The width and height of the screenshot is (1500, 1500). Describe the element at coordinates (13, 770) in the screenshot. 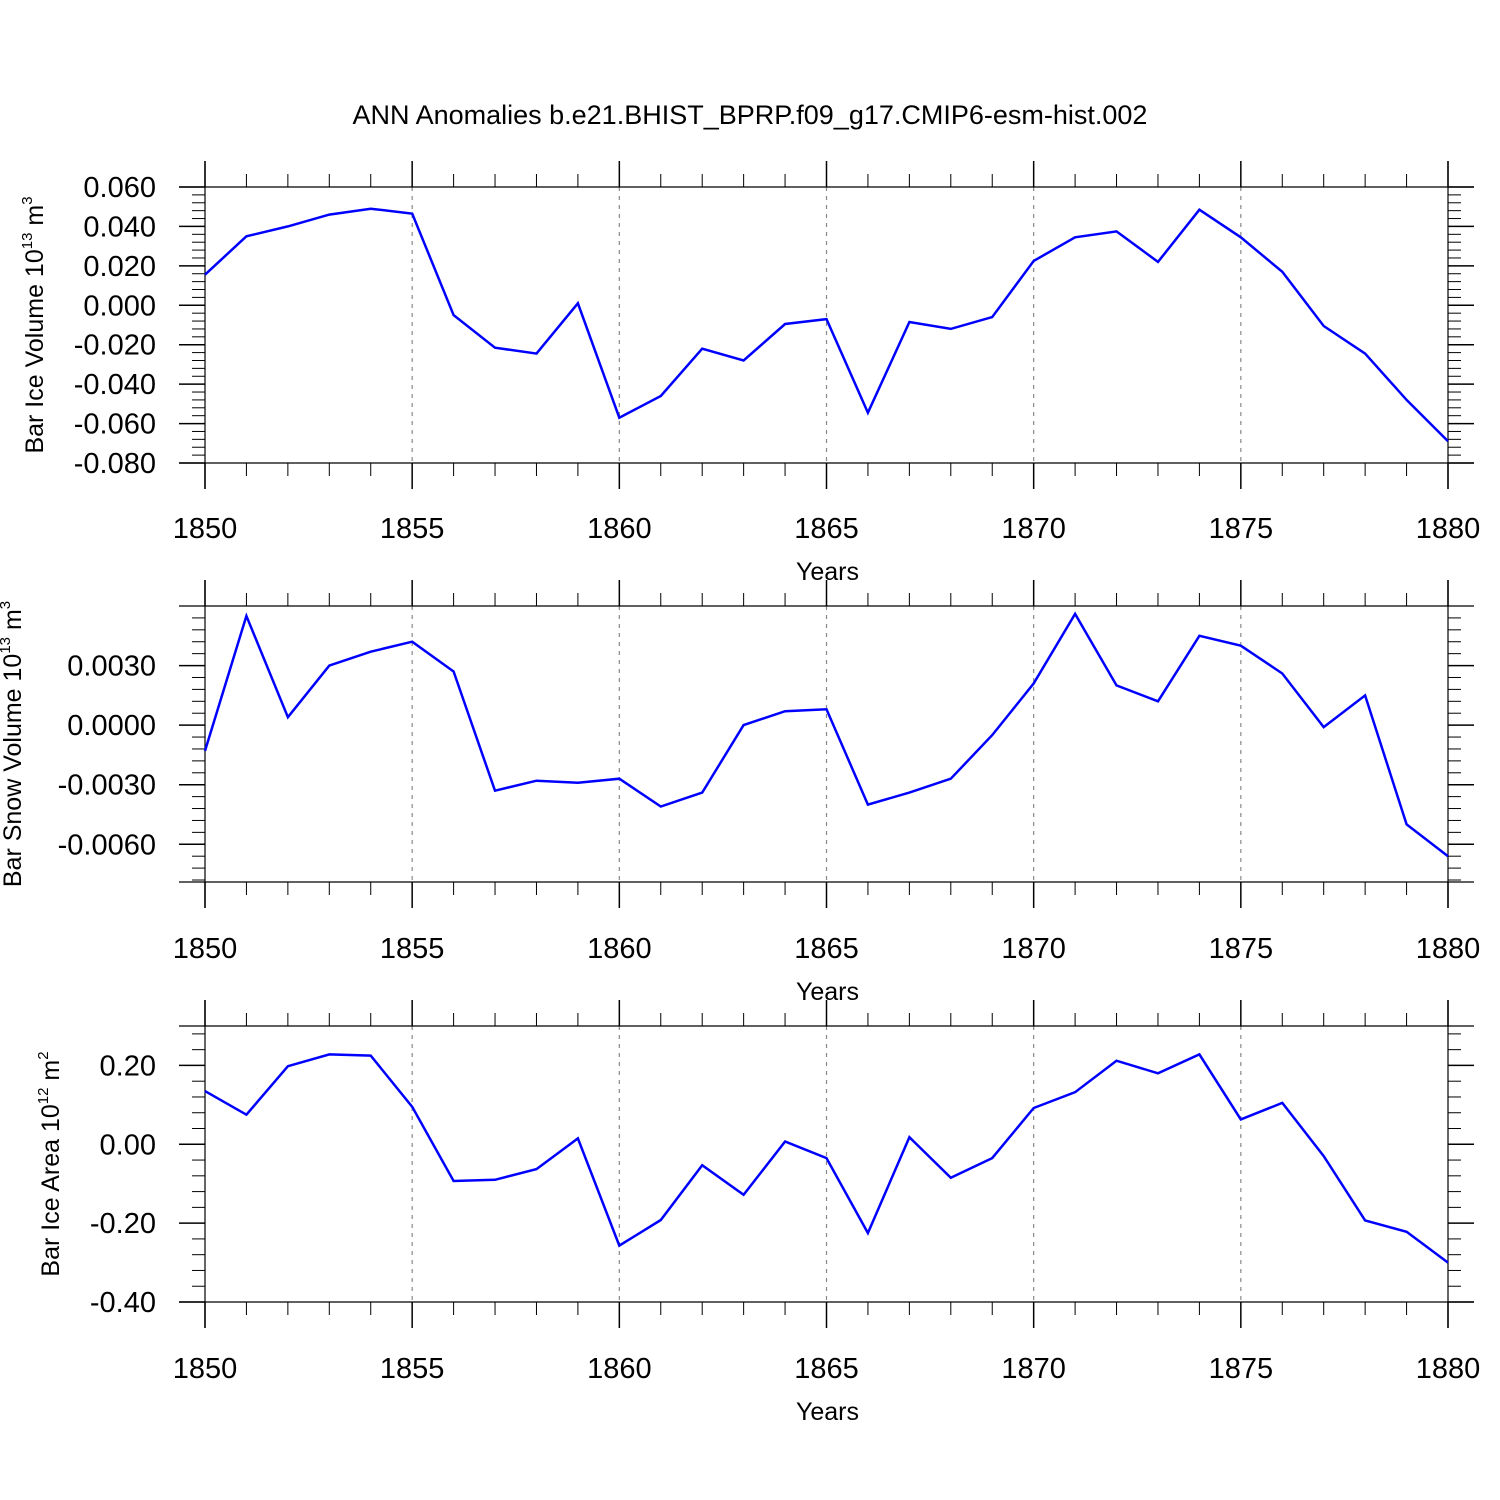

I see `y-label-text: Bar Snow Volume 10` at that location.